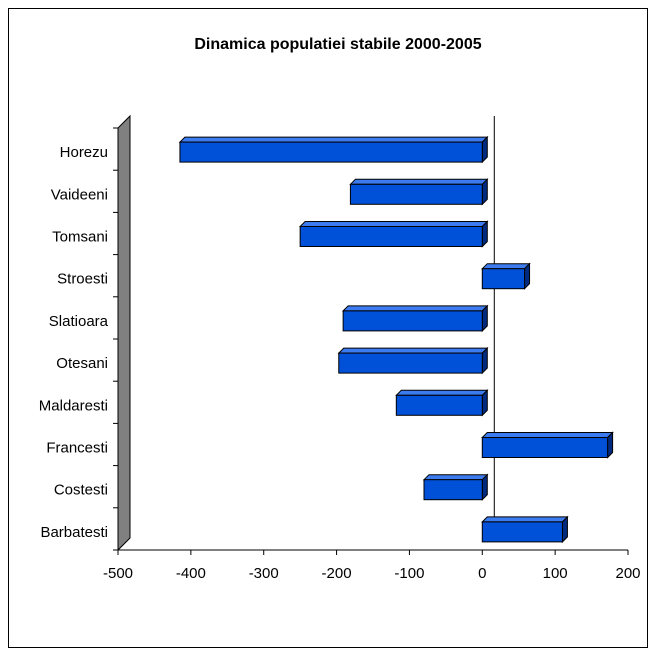 The height and width of the screenshot is (648, 656). Describe the element at coordinates (372, 573) in the screenshot. I see `tick-labels: -500 -400 -300 -200 -100 0 100 200` at that location.